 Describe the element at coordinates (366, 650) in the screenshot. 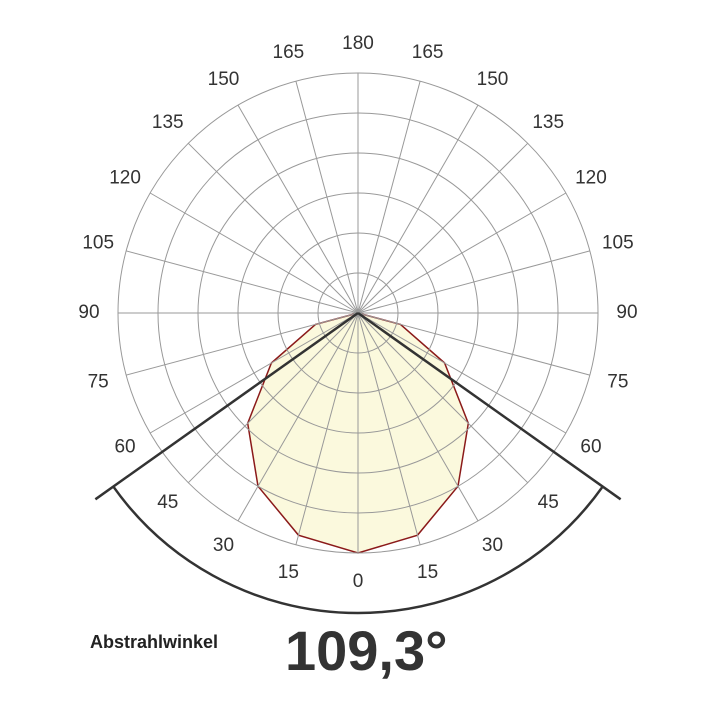

I see `beam-angle: 109,3°` at that location.